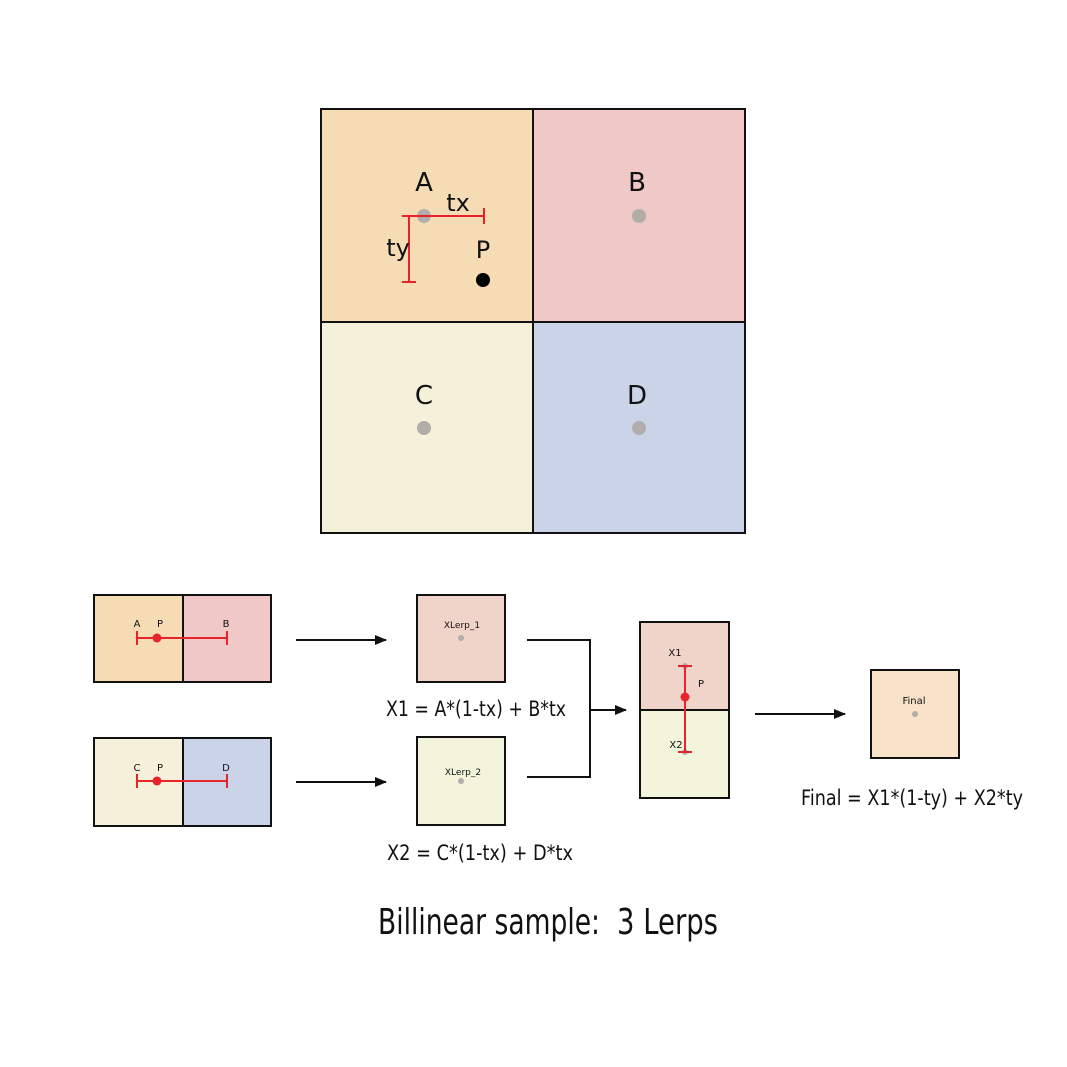 This screenshot has width=1067, height=1067. I want to click on xlerp-2-dot, so click(461, 781).